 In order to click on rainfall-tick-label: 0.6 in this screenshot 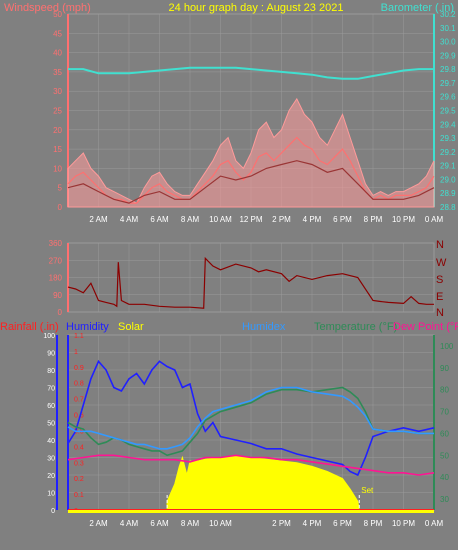, I will do `click(79, 416)`.